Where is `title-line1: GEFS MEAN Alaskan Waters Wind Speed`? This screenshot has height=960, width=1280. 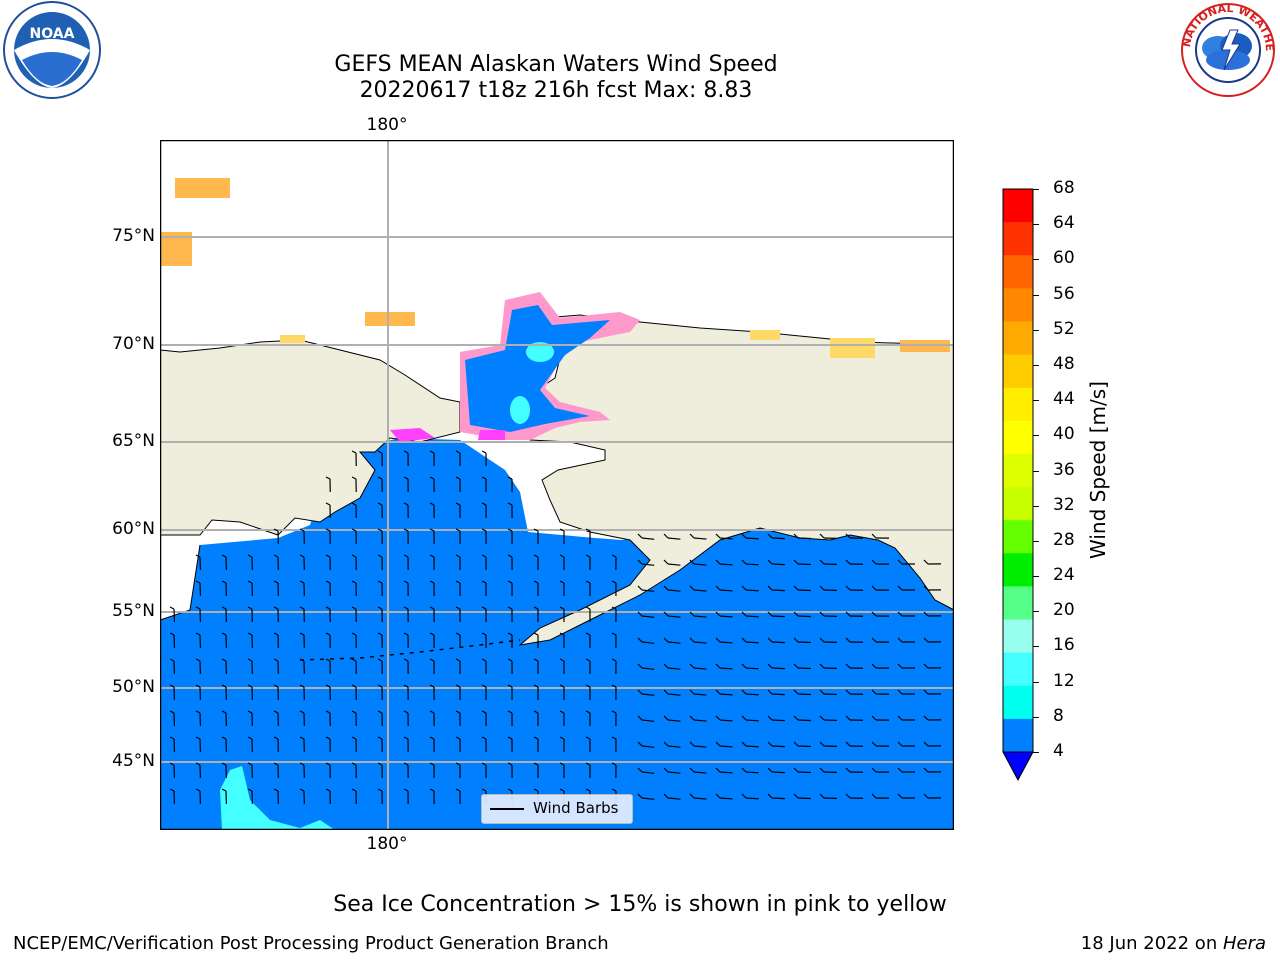
title-line1: GEFS MEAN Alaskan Waters Wind Speed is located at coordinates (556, 64).